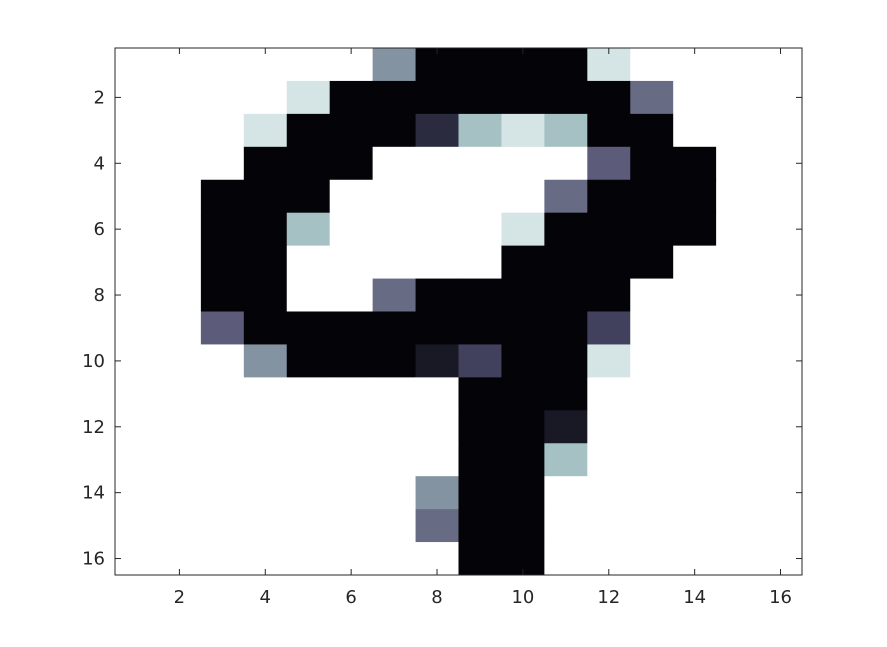 This screenshot has width=887, height=647. I want to click on y-tick-label: 16, so click(93, 559).